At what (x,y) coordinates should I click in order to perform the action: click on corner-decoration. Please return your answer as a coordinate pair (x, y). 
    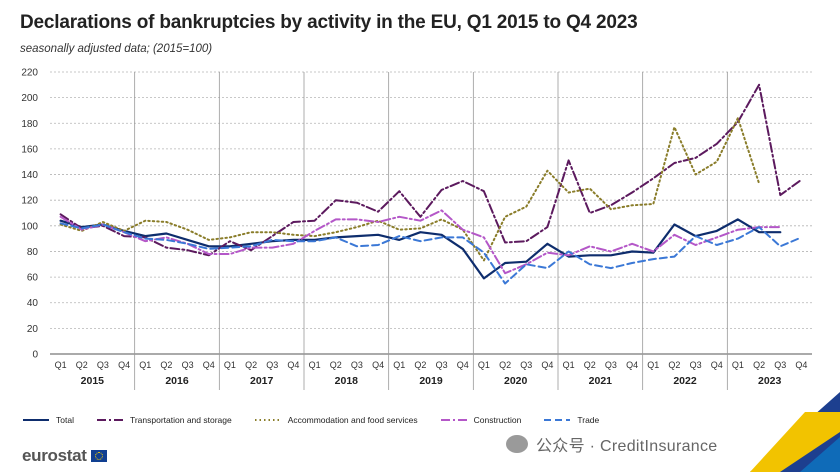
    Looking at the image, I should click on (775, 432).